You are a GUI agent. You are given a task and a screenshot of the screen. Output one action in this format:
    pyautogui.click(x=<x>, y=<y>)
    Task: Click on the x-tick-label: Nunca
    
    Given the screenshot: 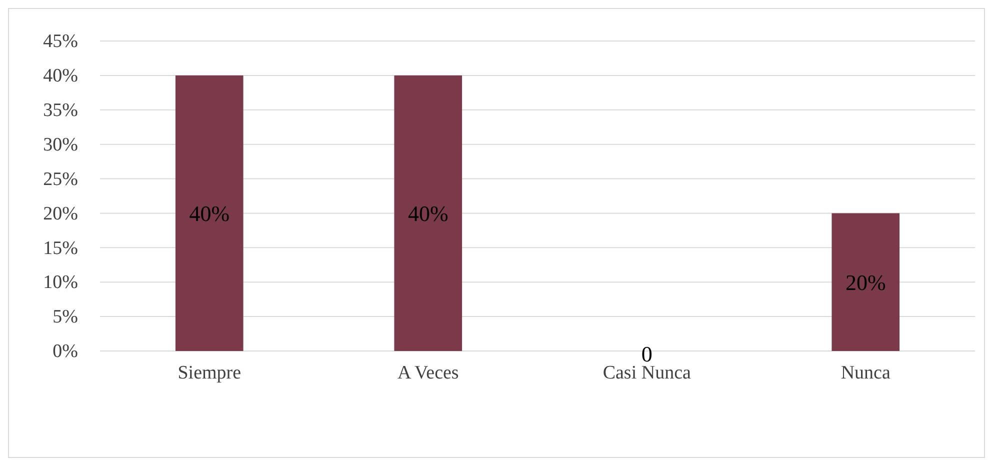 What is the action you would take?
    pyautogui.click(x=865, y=373)
    